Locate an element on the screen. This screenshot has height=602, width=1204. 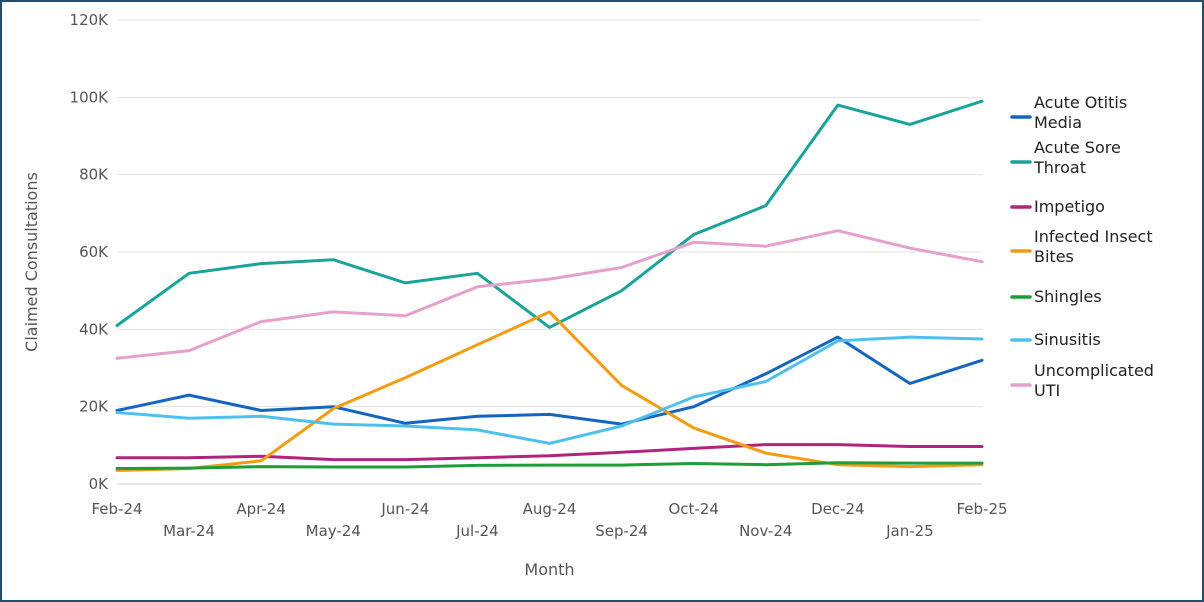
y-tick-label: 40K is located at coordinates (94, 329).